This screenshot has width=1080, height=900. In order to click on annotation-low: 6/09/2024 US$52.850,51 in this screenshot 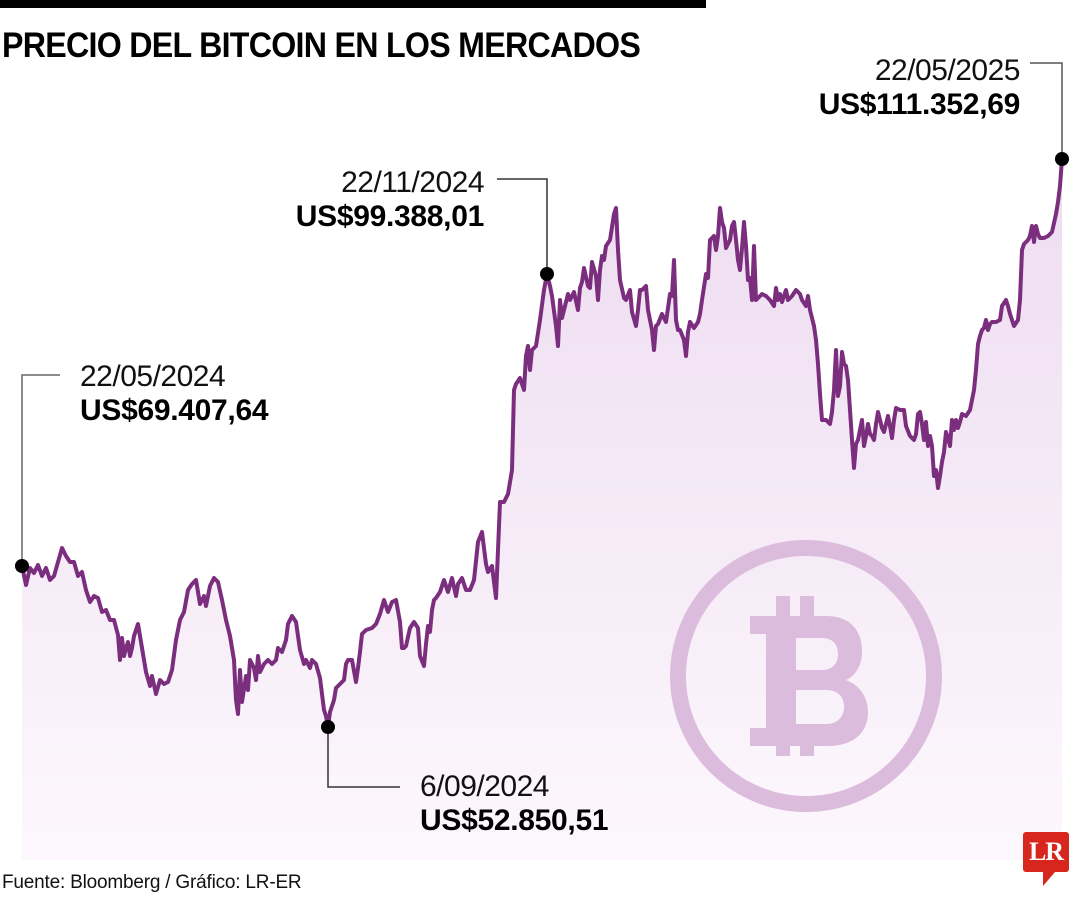, I will do `click(514, 803)`.